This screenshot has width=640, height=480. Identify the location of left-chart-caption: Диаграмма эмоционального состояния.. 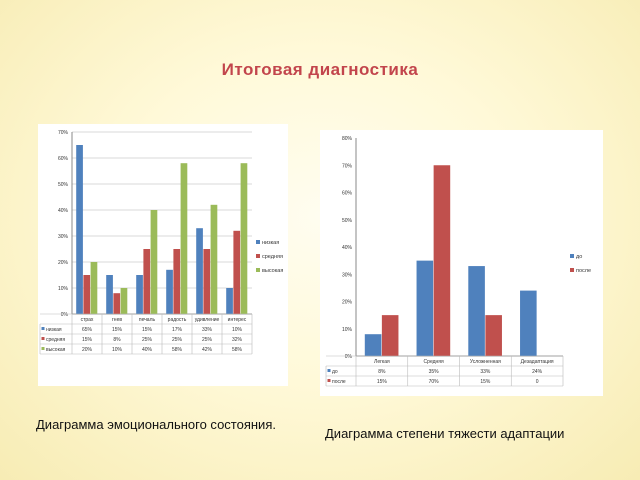
(156, 424).